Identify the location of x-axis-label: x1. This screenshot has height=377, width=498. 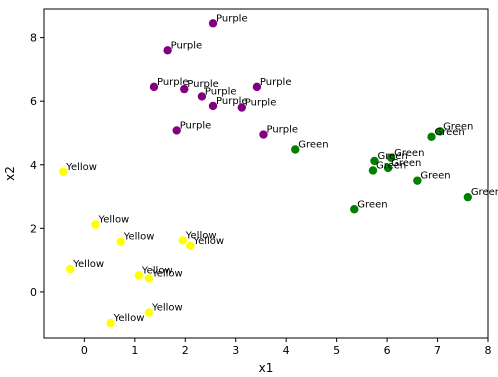
(266, 368).